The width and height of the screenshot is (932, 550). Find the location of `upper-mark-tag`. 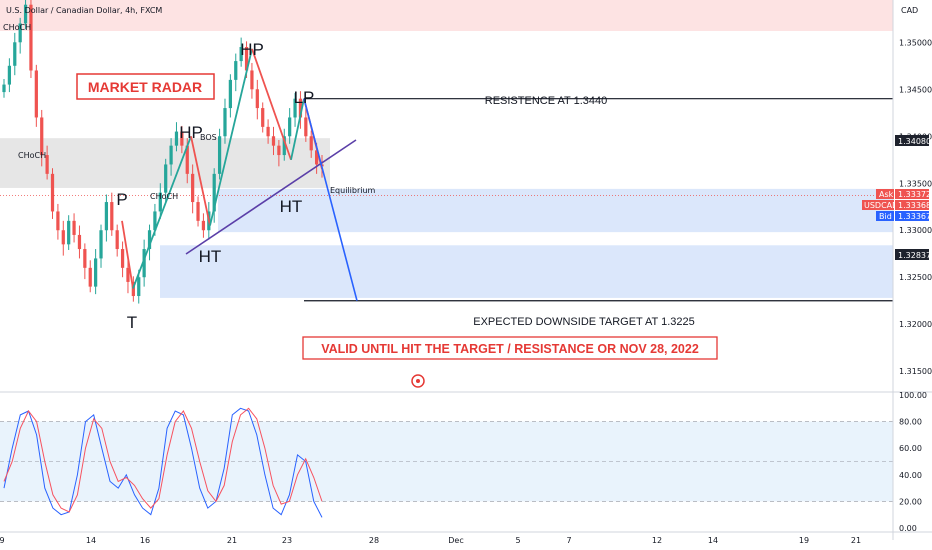

upper-mark-tag is located at coordinates (912, 140).